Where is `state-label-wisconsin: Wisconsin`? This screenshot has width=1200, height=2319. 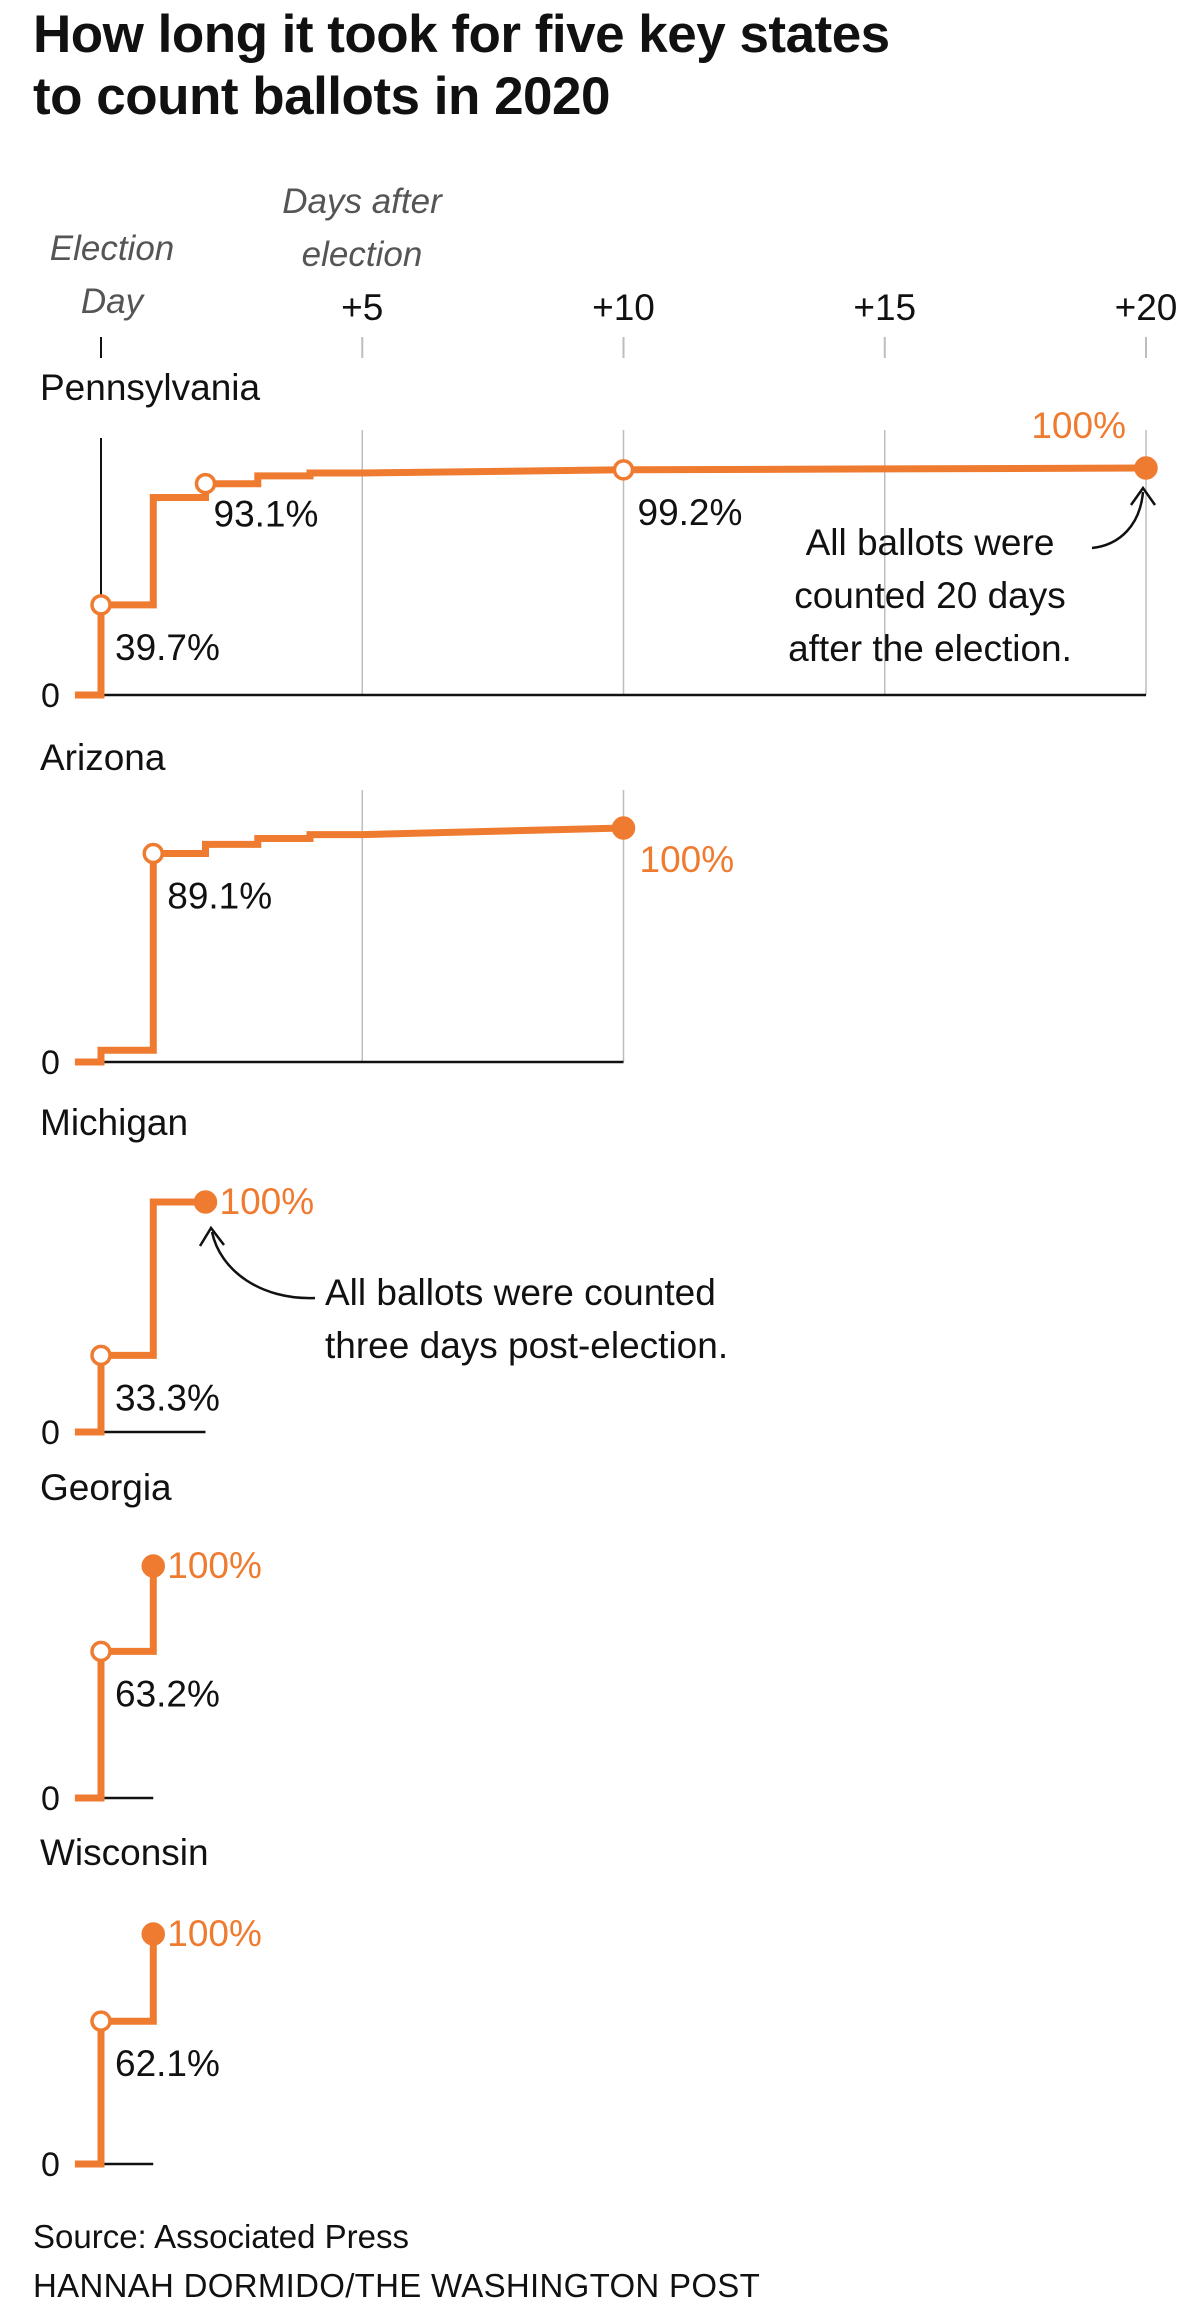
state-label-wisconsin: Wisconsin is located at coordinates (124, 1852).